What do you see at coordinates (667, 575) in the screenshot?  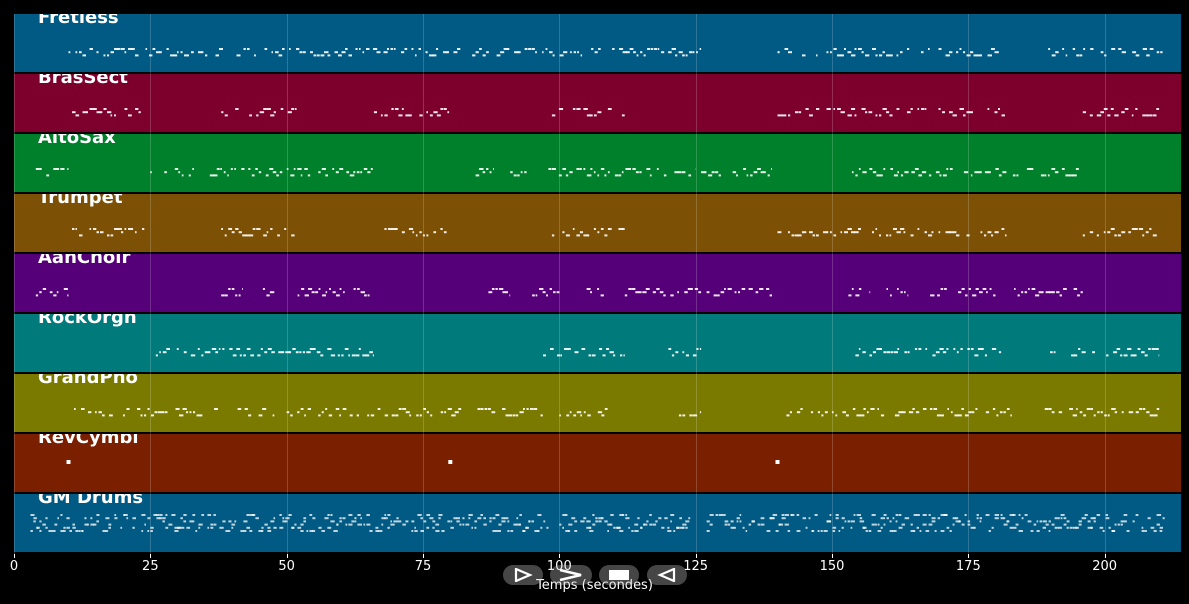 I see `rewind-button` at bounding box center [667, 575].